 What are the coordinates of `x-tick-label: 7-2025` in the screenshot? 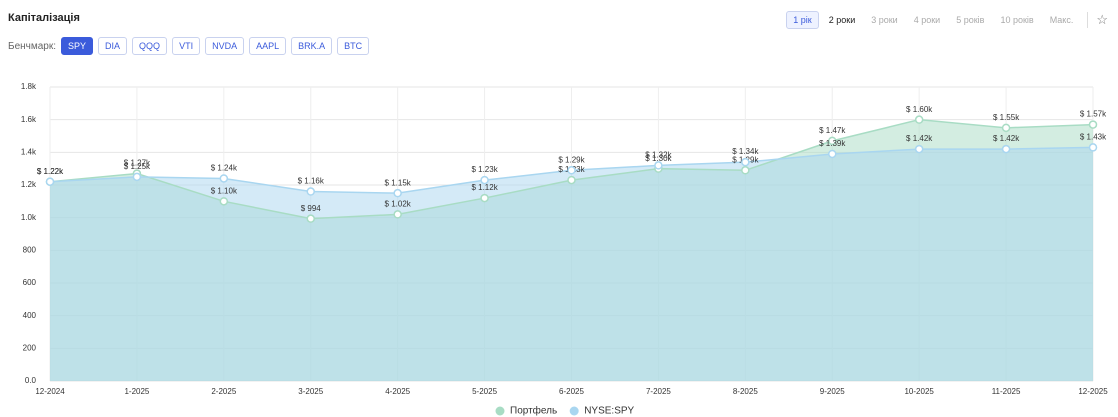 It's located at (658, 391).